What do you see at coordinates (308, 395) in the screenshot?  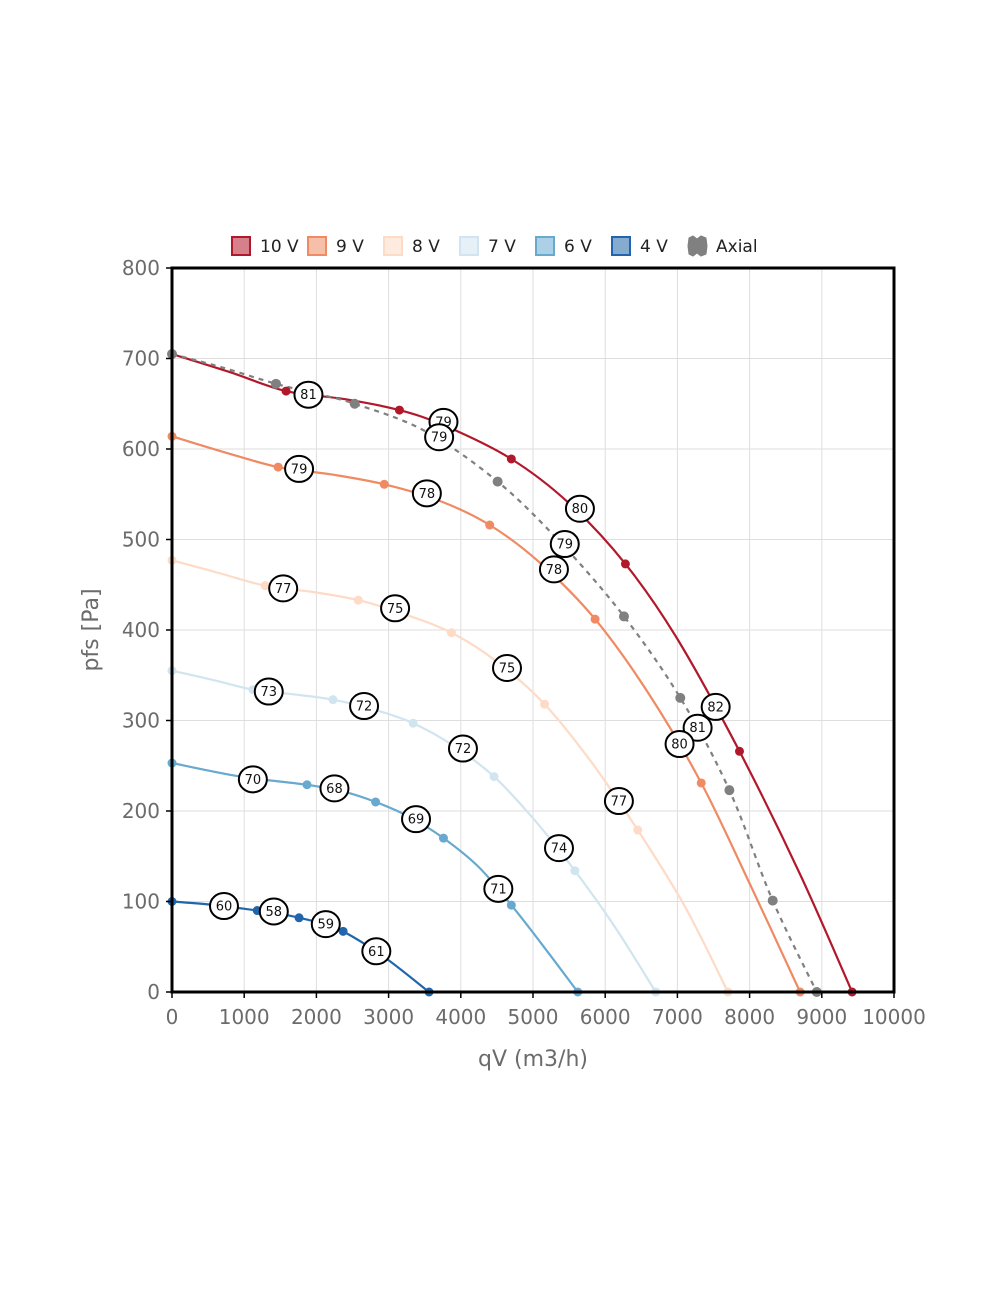 I see `badge-label: 81` at bounding box center [308, 395].